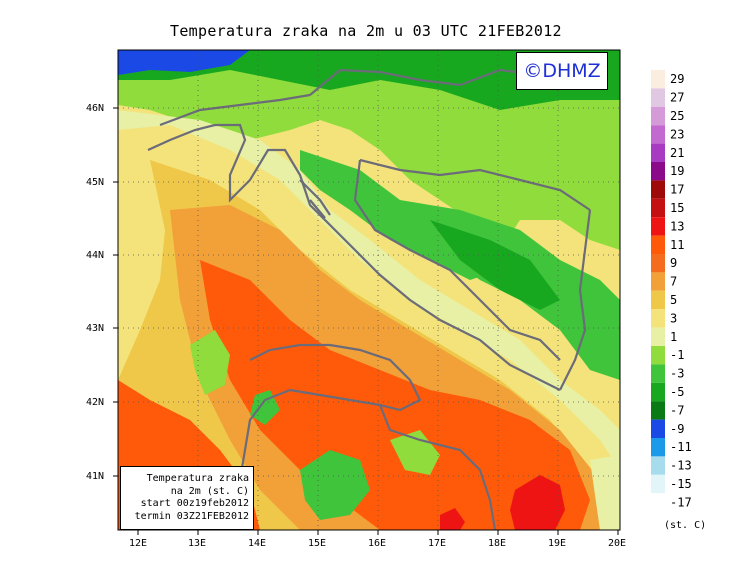 This screenshot has width=740, height=582. I want to click on legend-level-label: -9, so click(677, 429).